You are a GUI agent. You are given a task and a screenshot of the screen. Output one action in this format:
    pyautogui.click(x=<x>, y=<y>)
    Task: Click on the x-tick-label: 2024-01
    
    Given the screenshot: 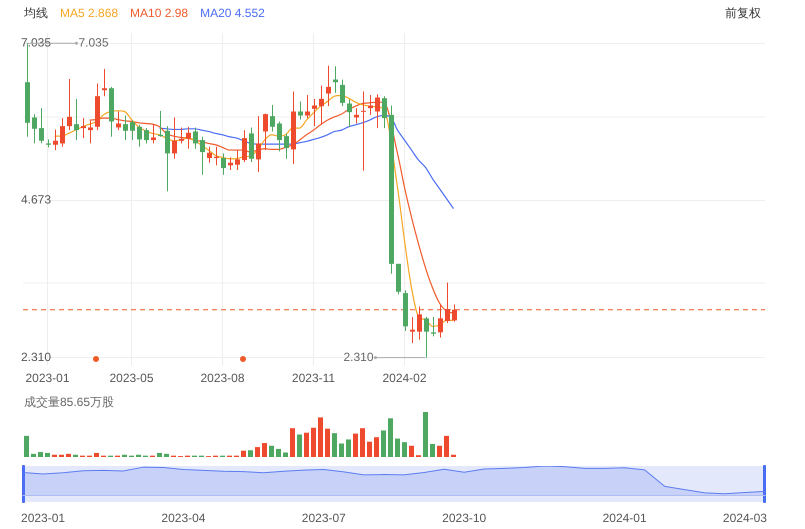 What is the action you would take?
    pyautogui.click(x=624, y=518)
    